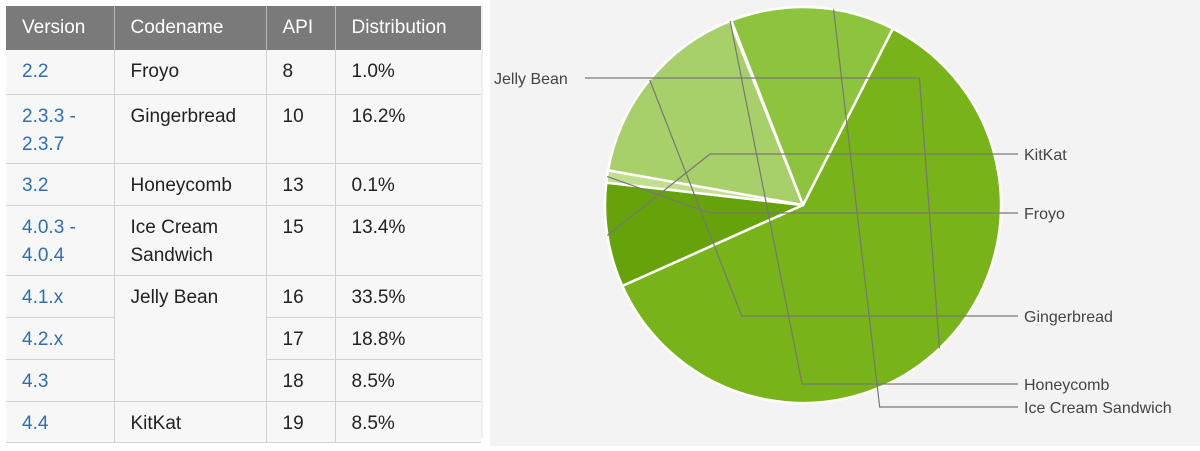 Image resolution: width=1200 pixels, height=451 pixels. I want to click on leader-line-kitkat, so click(812, 194).